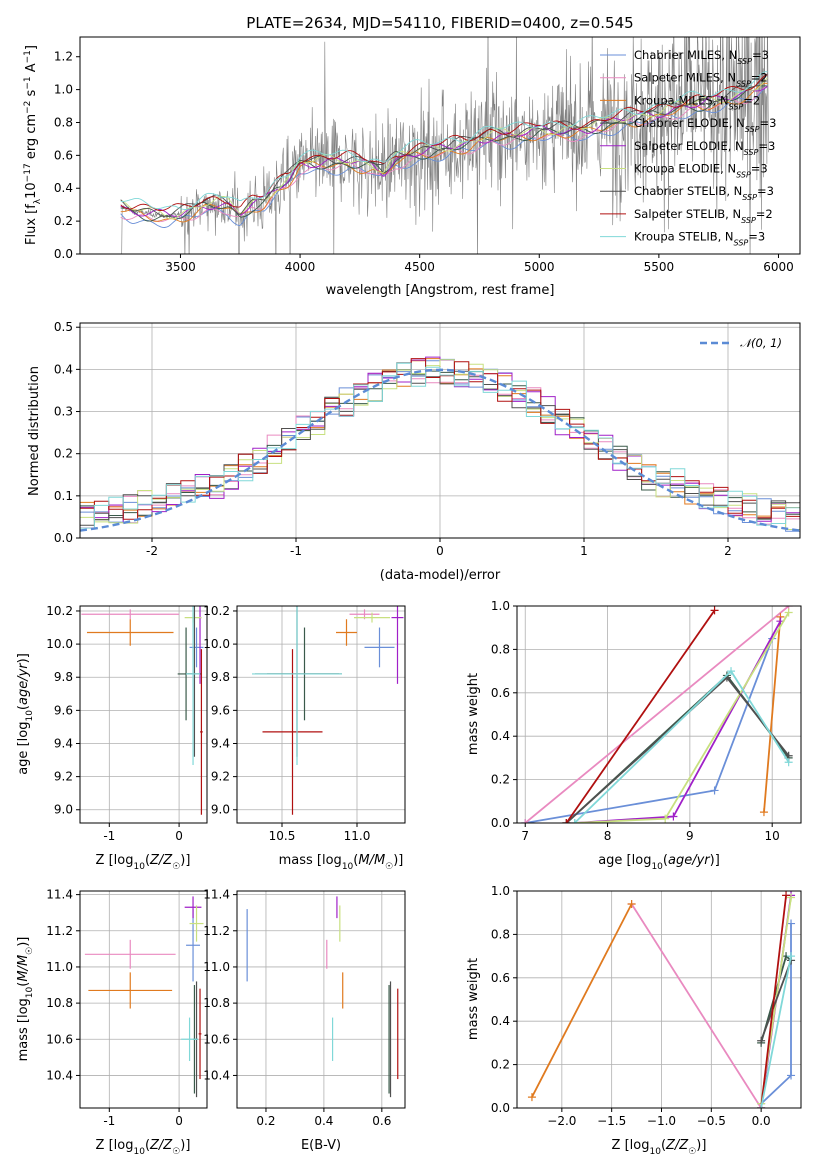  Describe the element at coordinates (34, 431) in the screenshot. I see `residuals-ylabel: Normed distribution` at that location.